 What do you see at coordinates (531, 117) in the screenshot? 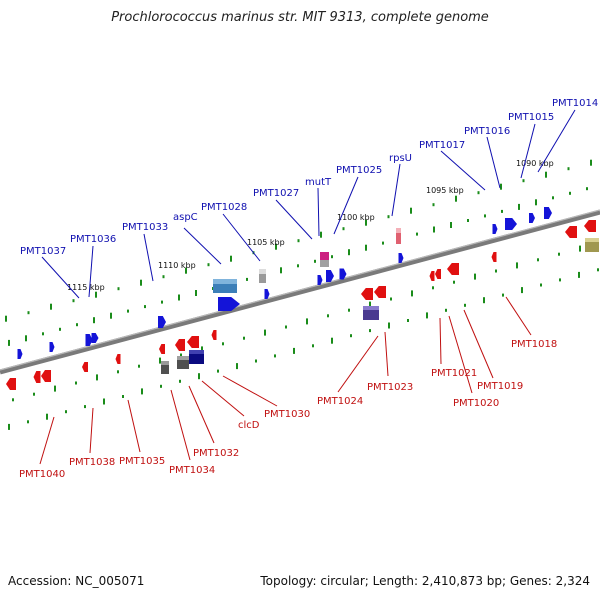
I see `gene-label-pmt1015: PMT1015` at bounding box center [531, 117].